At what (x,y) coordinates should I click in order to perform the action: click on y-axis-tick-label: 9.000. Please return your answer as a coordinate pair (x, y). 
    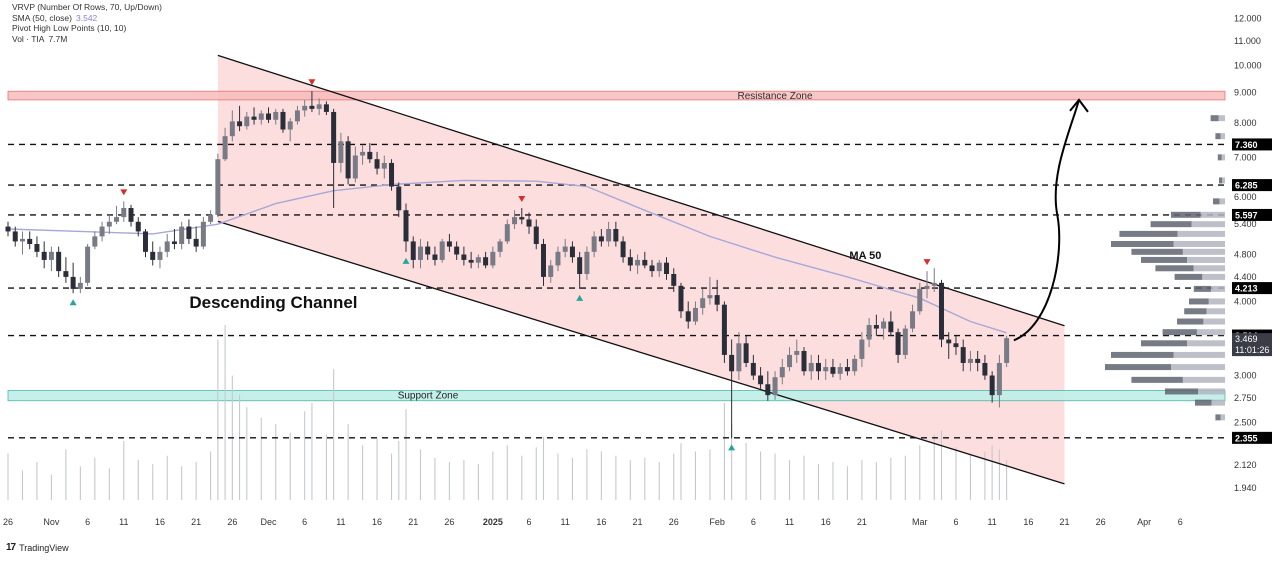
    Looking at the image, I should click on (1245, 93).